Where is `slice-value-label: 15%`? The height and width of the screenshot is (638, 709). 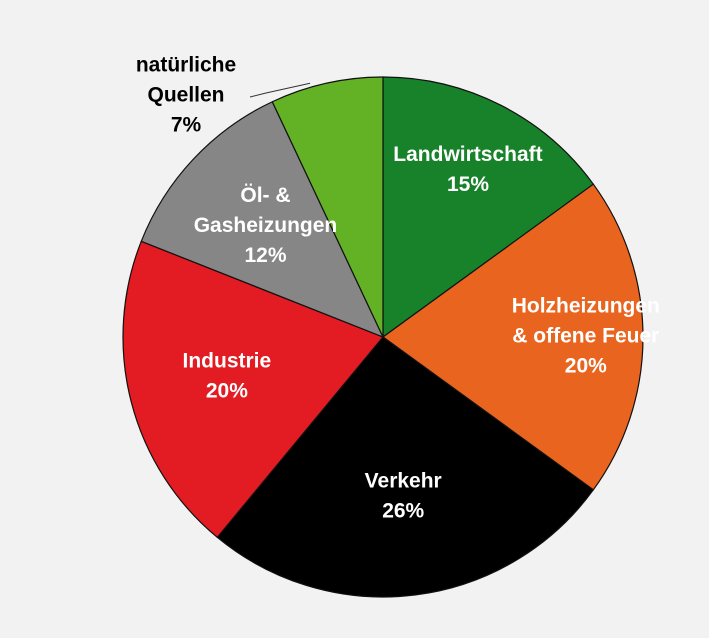 slice-value-label: 15% is located at coordinates (468, 184).